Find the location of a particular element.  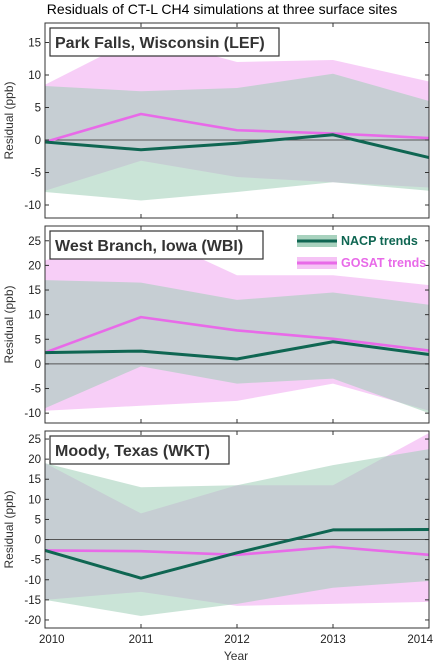

legend-label-gosat: GOSAT trends is located at coordinates (383, 263).